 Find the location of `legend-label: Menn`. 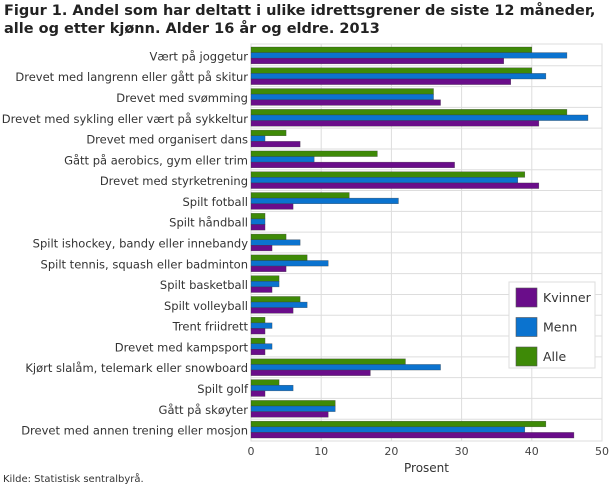

legend-label: Menn is located at coordinates (560, 327).